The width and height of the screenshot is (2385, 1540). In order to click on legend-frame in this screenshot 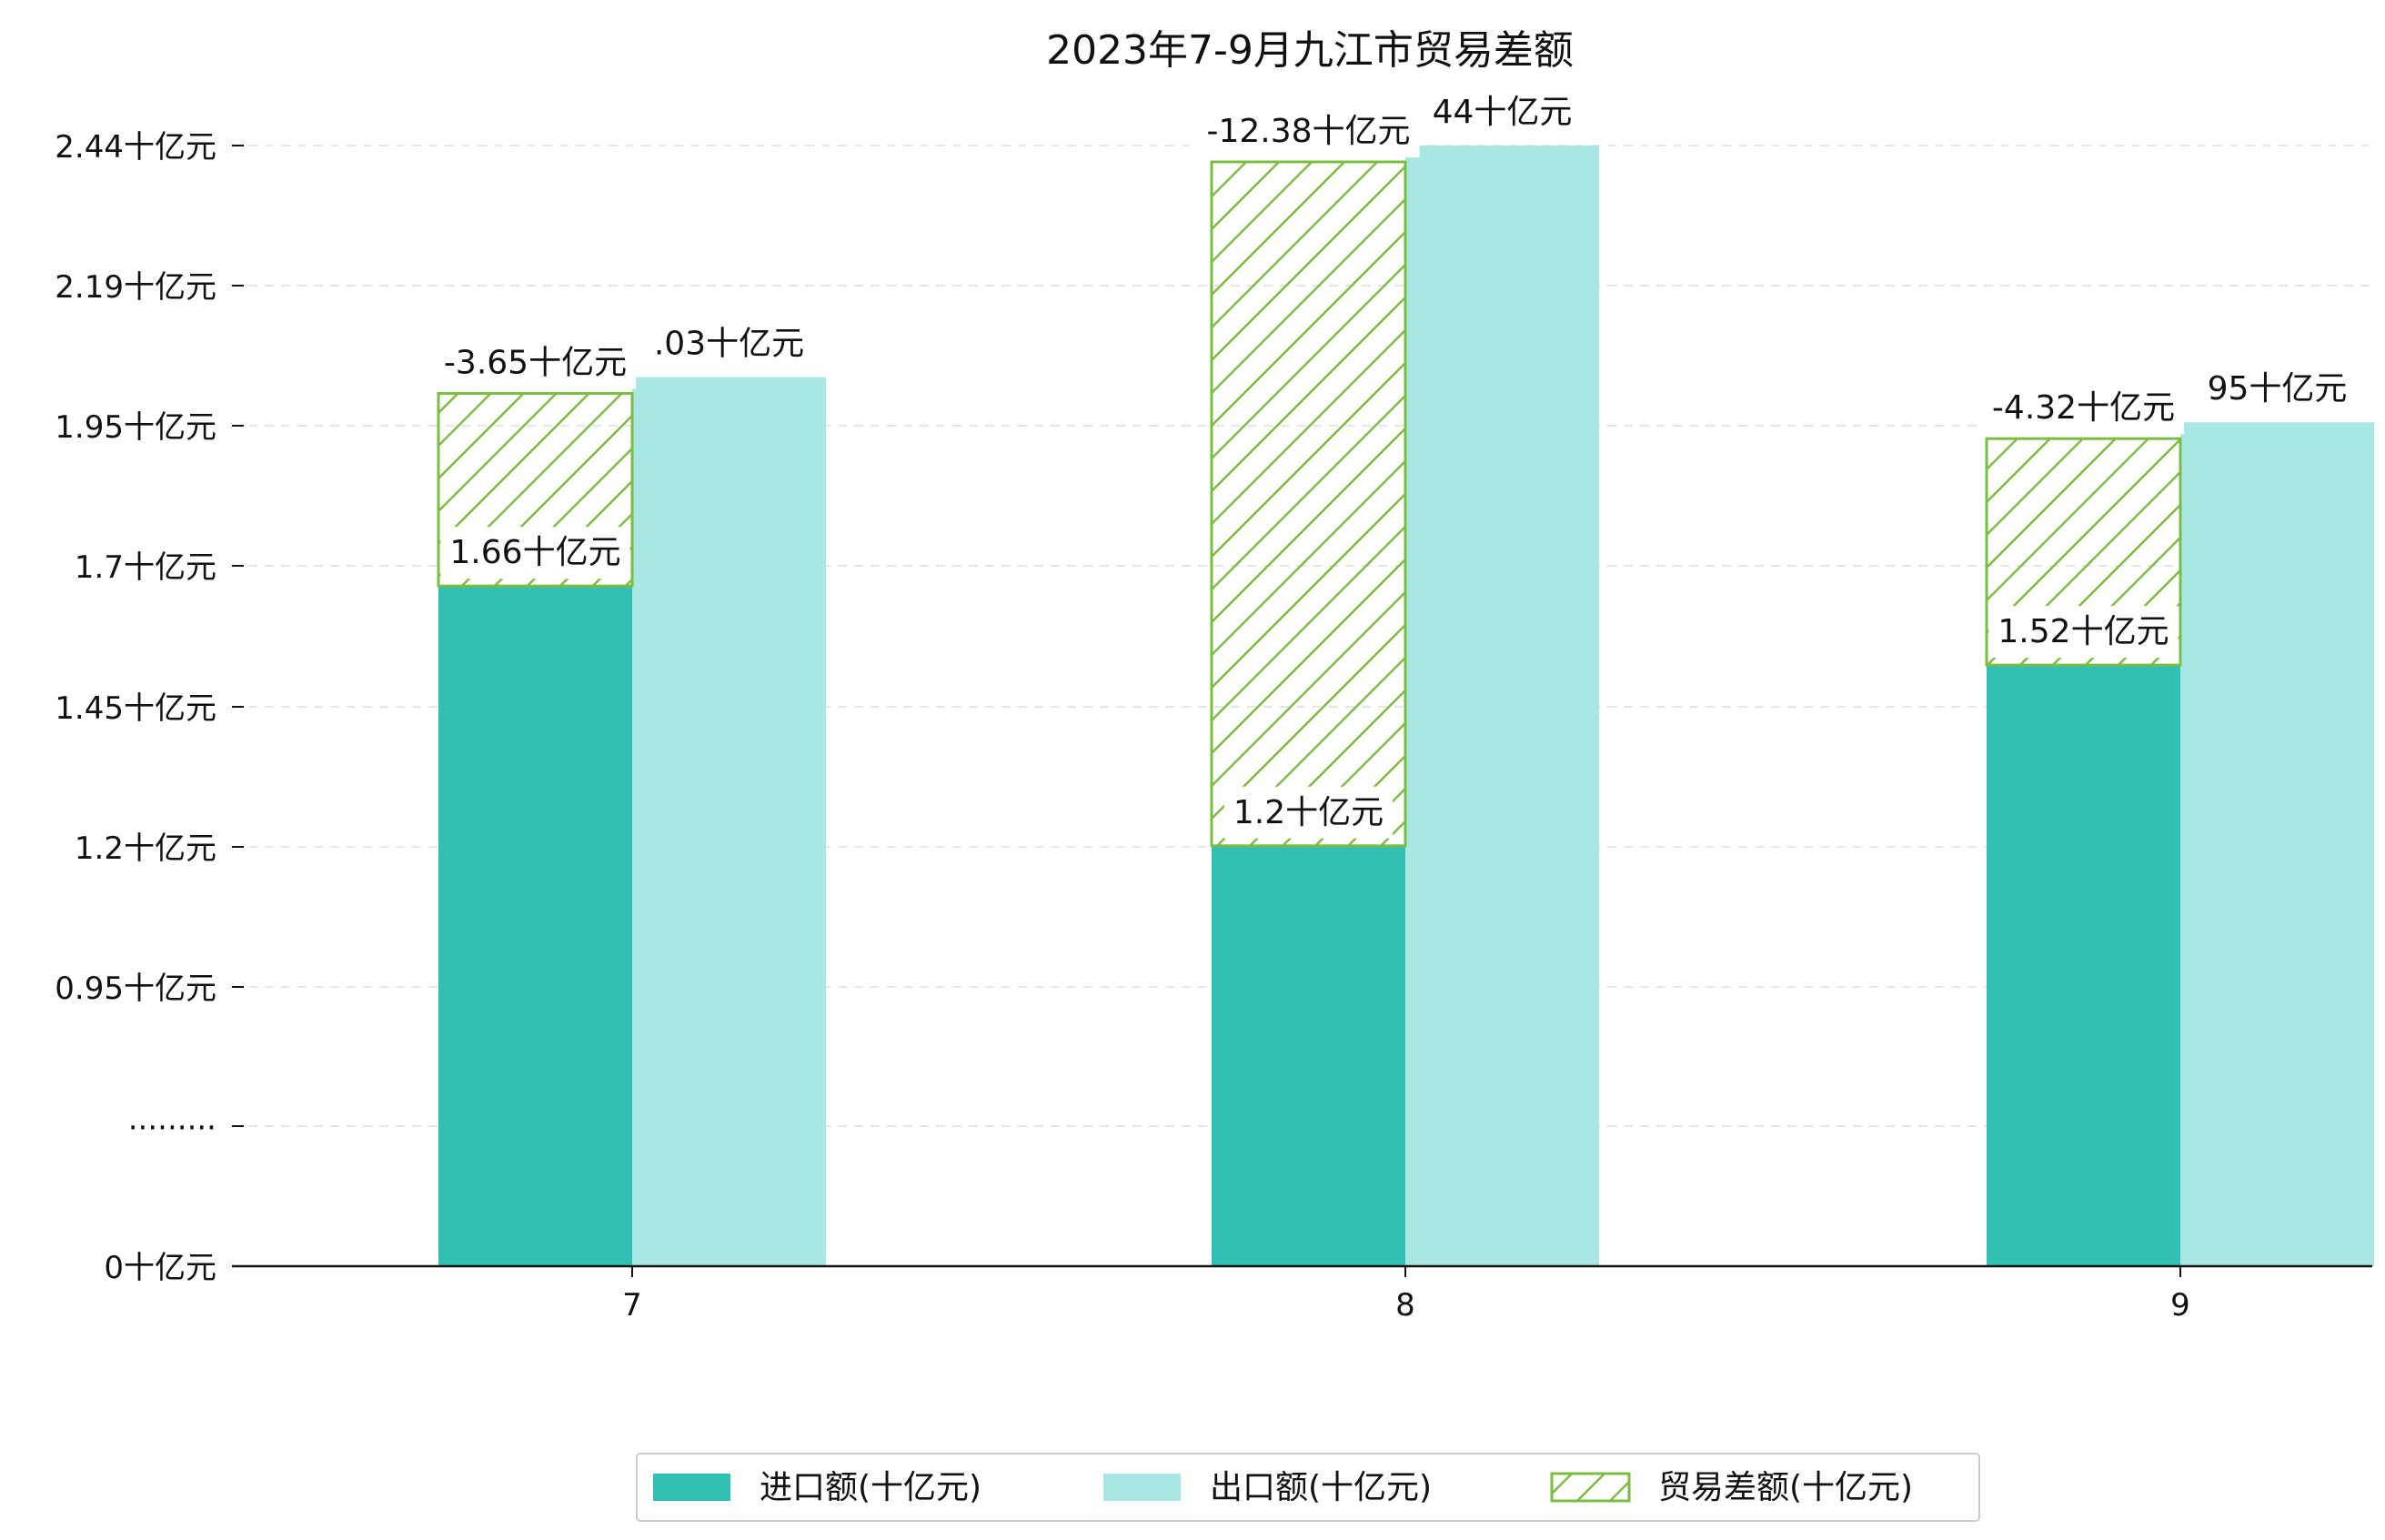, I will do `click(1308, 1487)`.